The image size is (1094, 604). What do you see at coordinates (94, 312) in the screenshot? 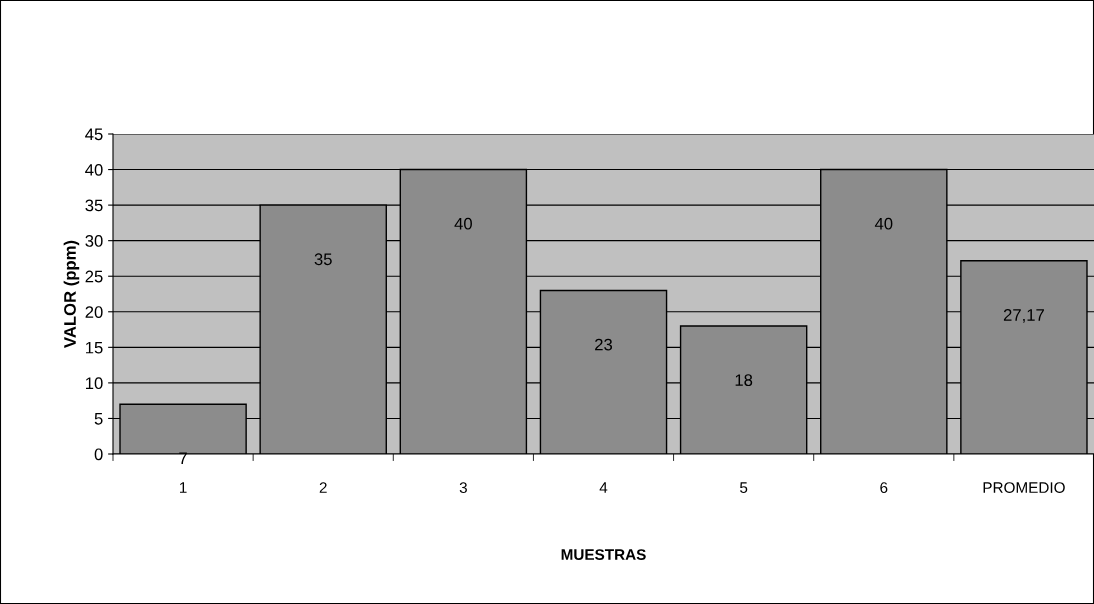
I see `y-tick-label: 20` at bounding box center [94, 312].